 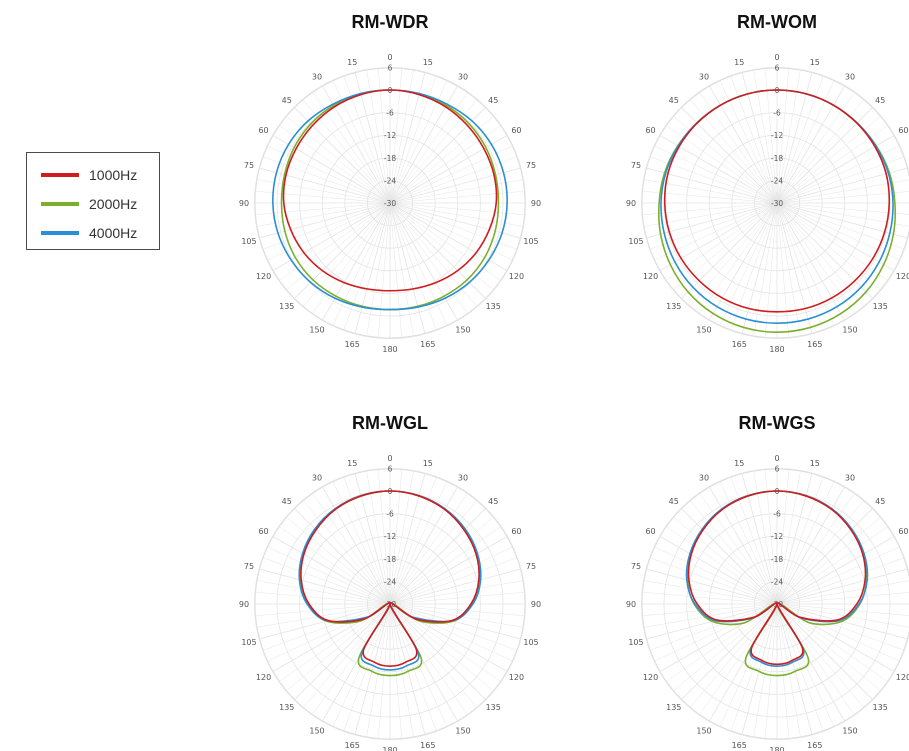 I want to click on radial-label: -18, so click(x=777, y=158).